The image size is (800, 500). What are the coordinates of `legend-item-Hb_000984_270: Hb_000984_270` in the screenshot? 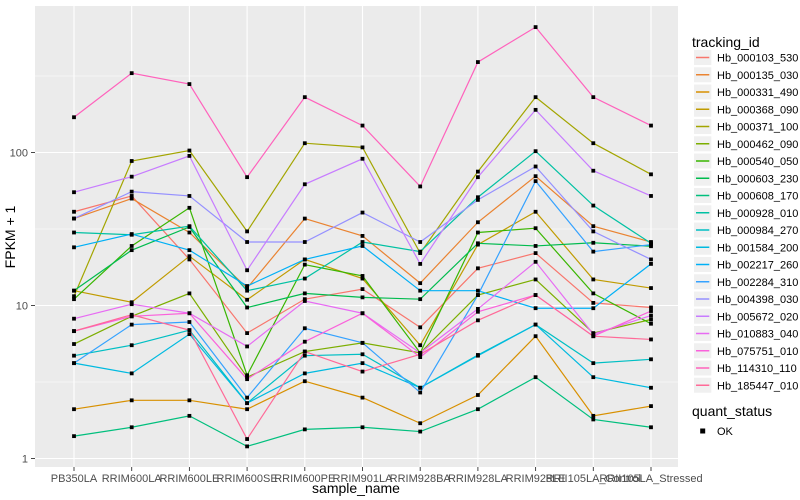 It's located at (746, 230).